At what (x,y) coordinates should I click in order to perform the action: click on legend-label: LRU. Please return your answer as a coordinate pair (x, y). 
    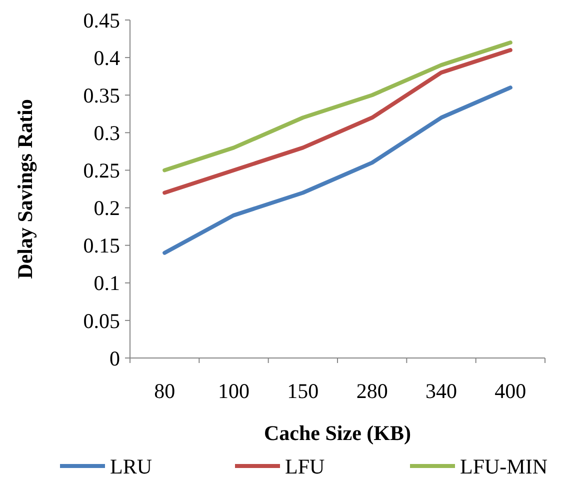
    Looking at the image, I should click on (131, 466).